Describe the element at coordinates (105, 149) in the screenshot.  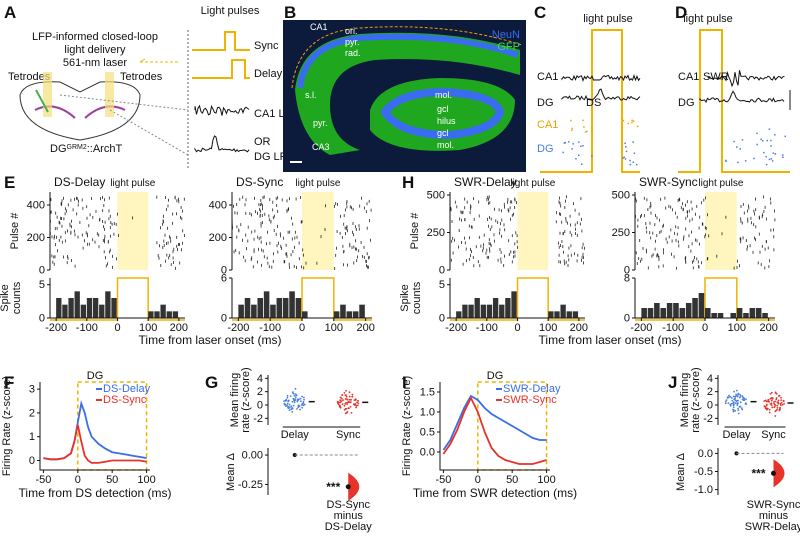
I see `mouse-suffix: ::ArchT` at that location.